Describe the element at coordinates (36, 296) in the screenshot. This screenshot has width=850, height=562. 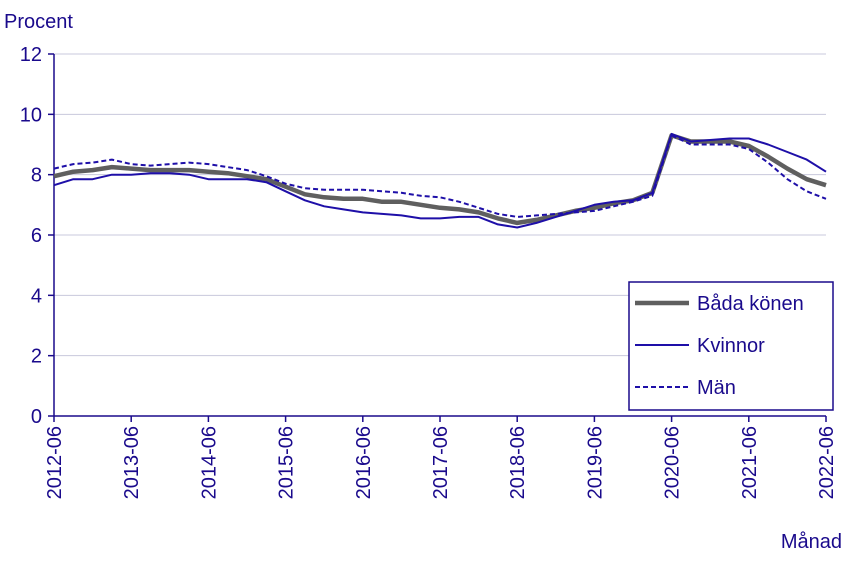
I see `y-tick-label: 4` at that location.